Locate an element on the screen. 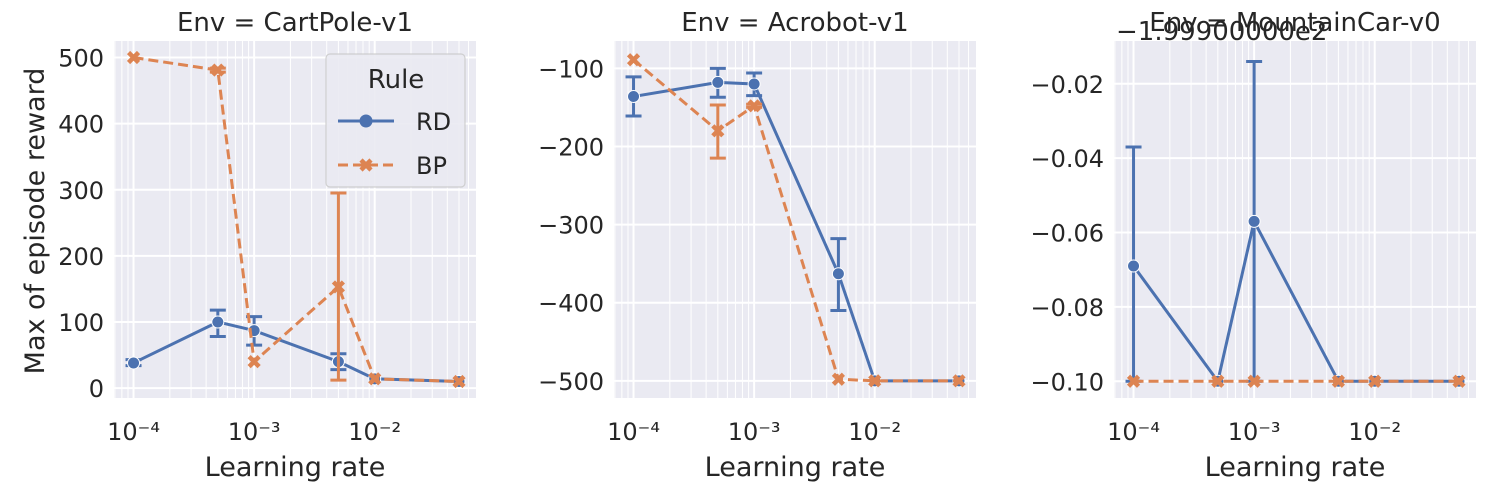 This screenshot has width=1489, height=491. y-tick-label: 100 is located at coordinates (81, 323).